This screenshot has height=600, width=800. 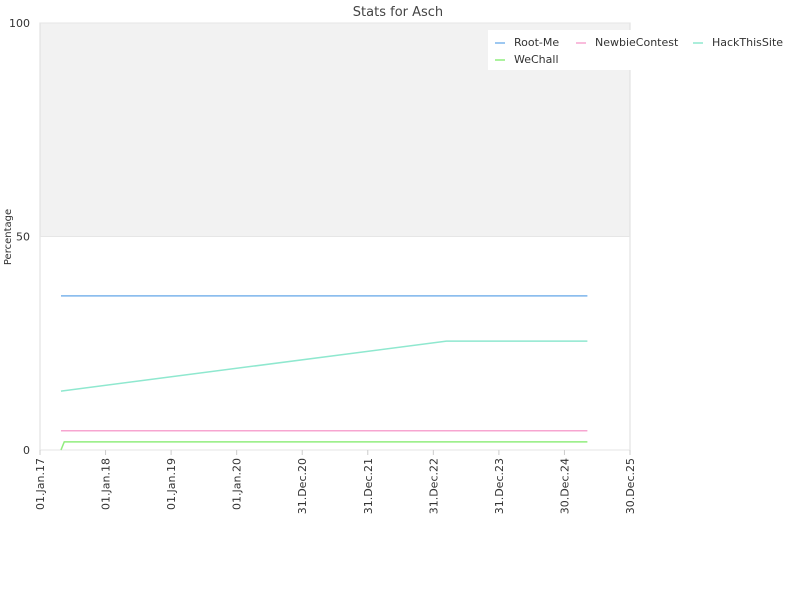 What do you see at coordinates (40, 484) in the screenshot?
I see `x-tick-label: 01.Jan.17` at bounding box center [40, 484].